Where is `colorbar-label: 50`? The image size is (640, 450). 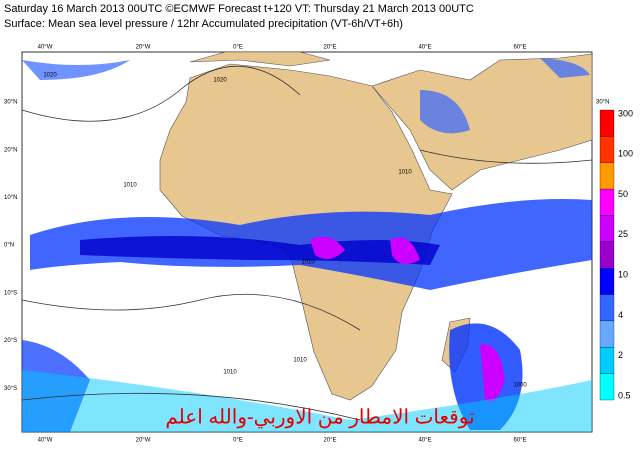
colorbar-label: 50 is located at coordinates (623, 194).